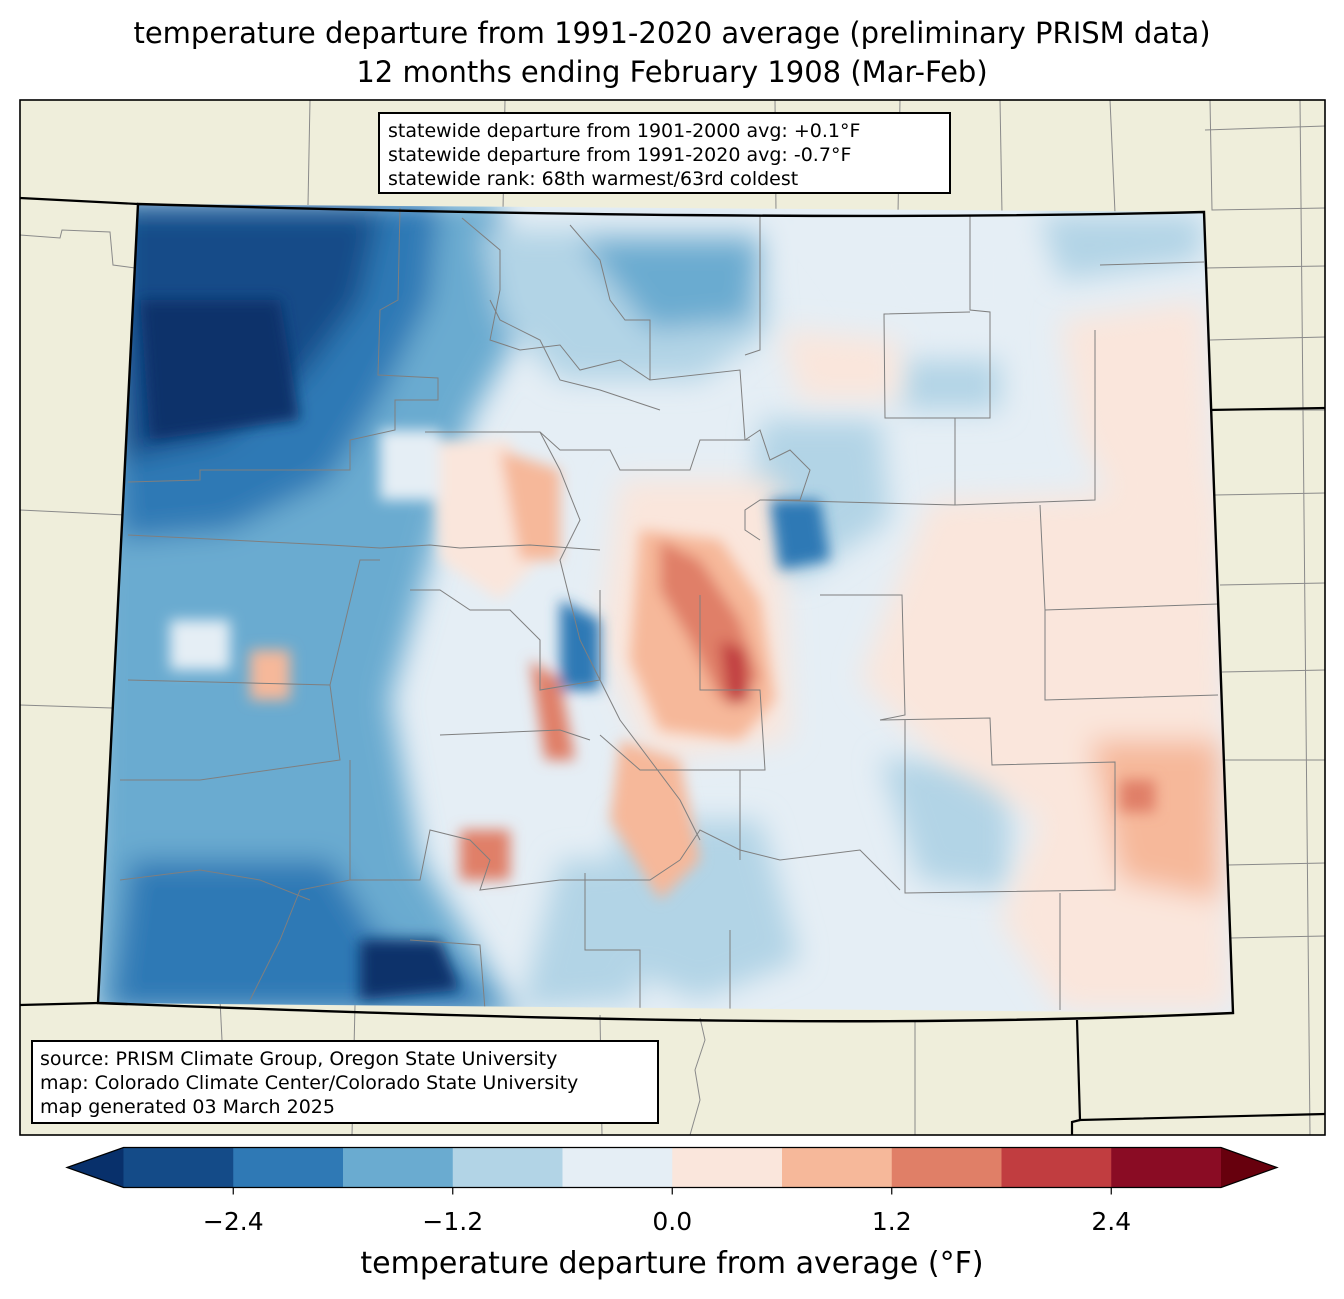 Image resolution: width=1344 pixels, height=1299 pixels. I want to click on map-title-line-2: 12 months ending February 1908 (Mar-Feb), so click(672, 72).